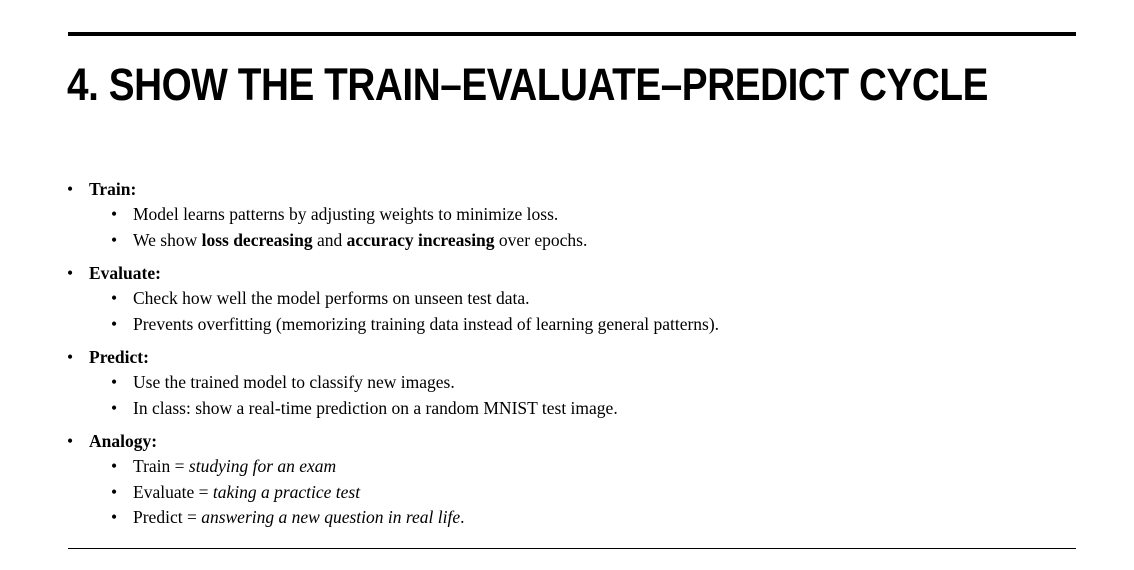 This screenshot has height=570, width=1134. What do you see at coordinates (527, 84) in the screenshot?
I see `slide-title: 4. SHOW THE TRAIN–EVALUATE–PREDICT CYCLE` at bounding box center [527, 84].